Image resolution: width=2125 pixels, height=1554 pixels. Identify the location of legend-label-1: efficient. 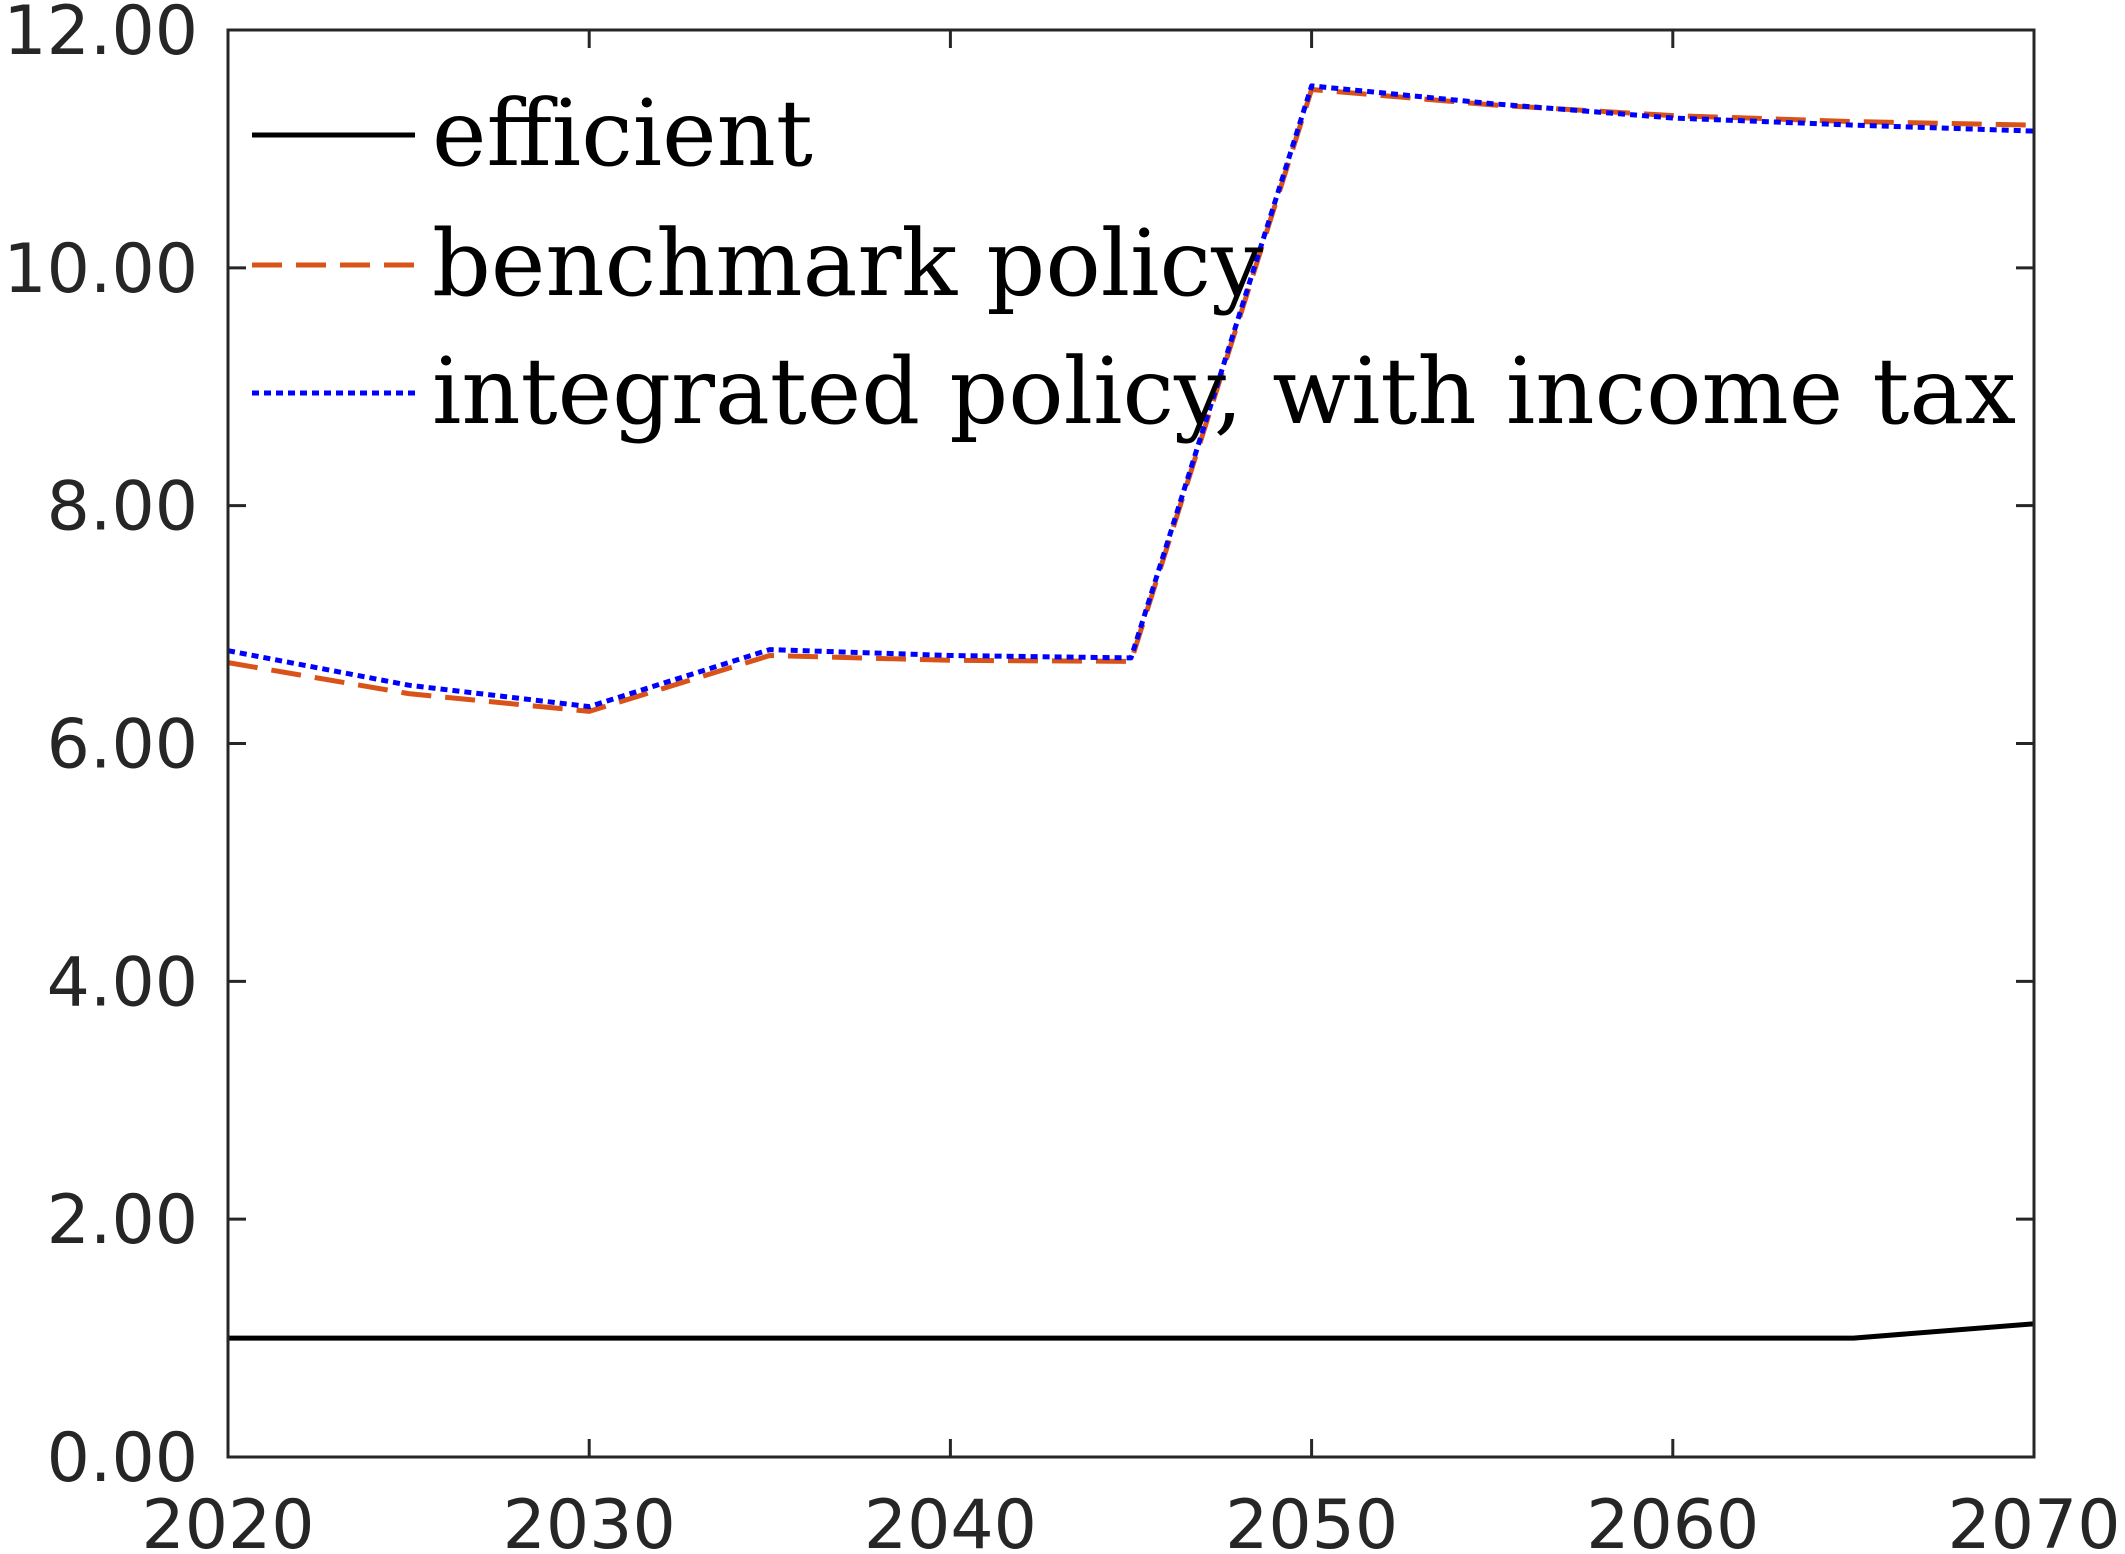
(622, 133).